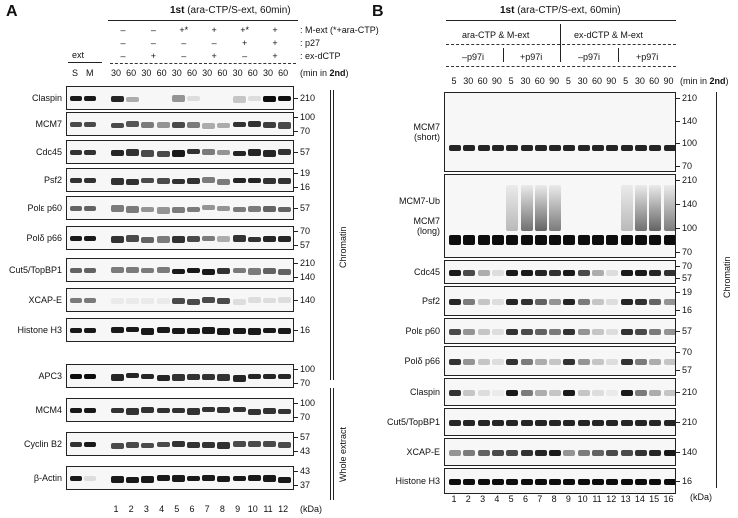  Describe the element at coordinates (690, 143) in the screenshot. I see `marker-label-b: 100` at that location.